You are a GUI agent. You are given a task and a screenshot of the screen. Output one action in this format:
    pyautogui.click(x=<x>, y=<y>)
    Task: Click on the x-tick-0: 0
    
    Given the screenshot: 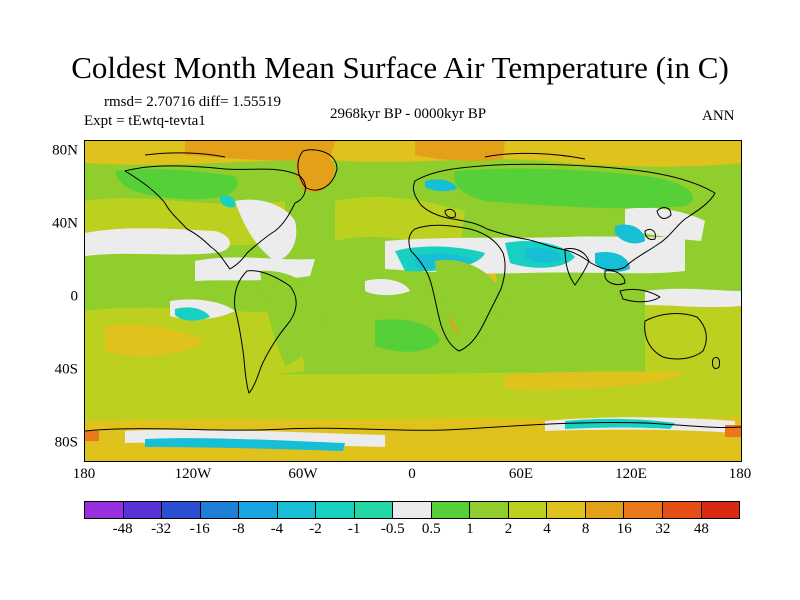 What is the action you would take?
    pyautogui.click(x=412, y=474)
    